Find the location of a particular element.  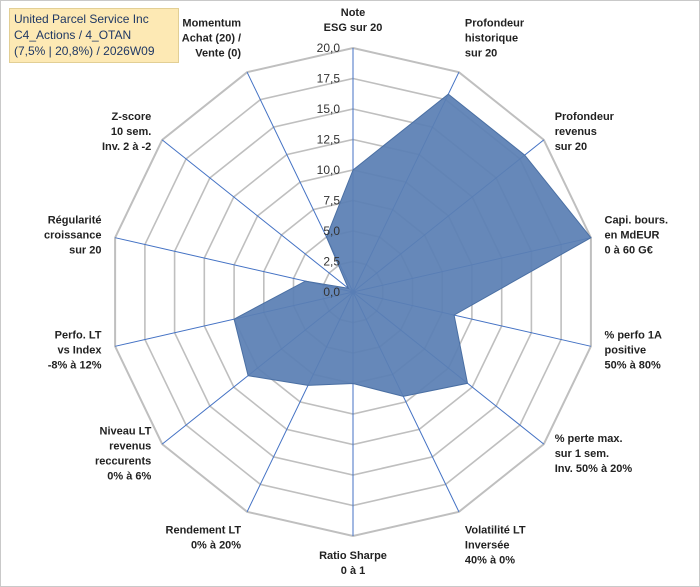

axis-label-line: sur 1 sem. is located at coordinates (582, 454).